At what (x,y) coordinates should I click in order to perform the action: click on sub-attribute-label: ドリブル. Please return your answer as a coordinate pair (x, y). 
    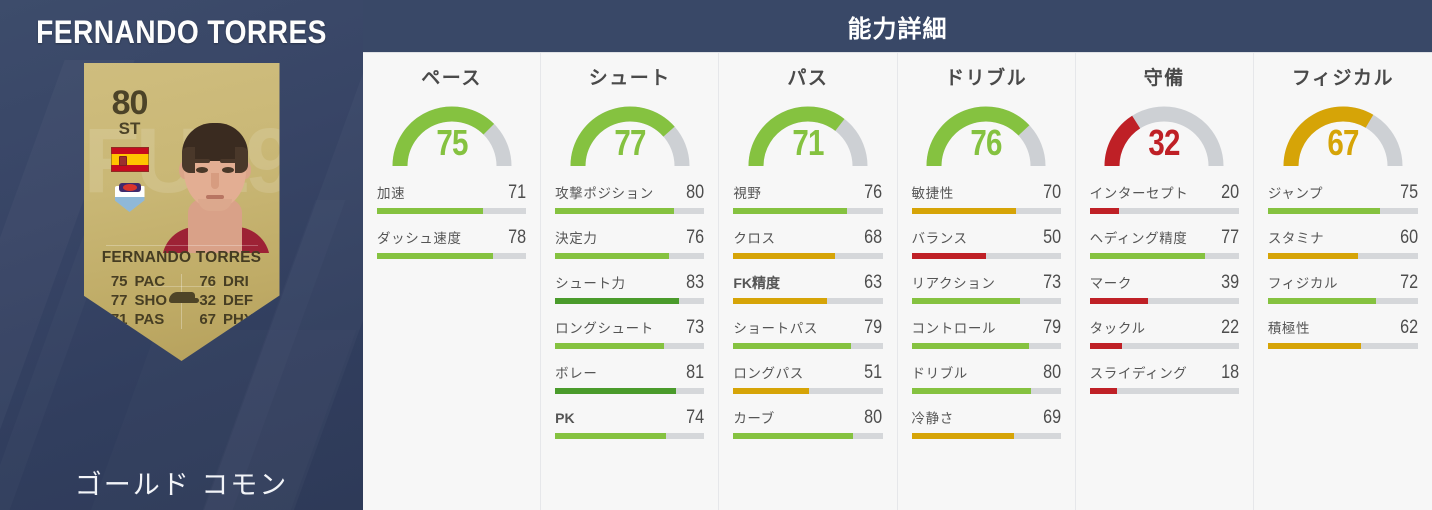
    Looking at the image, I should click on (939, 374).